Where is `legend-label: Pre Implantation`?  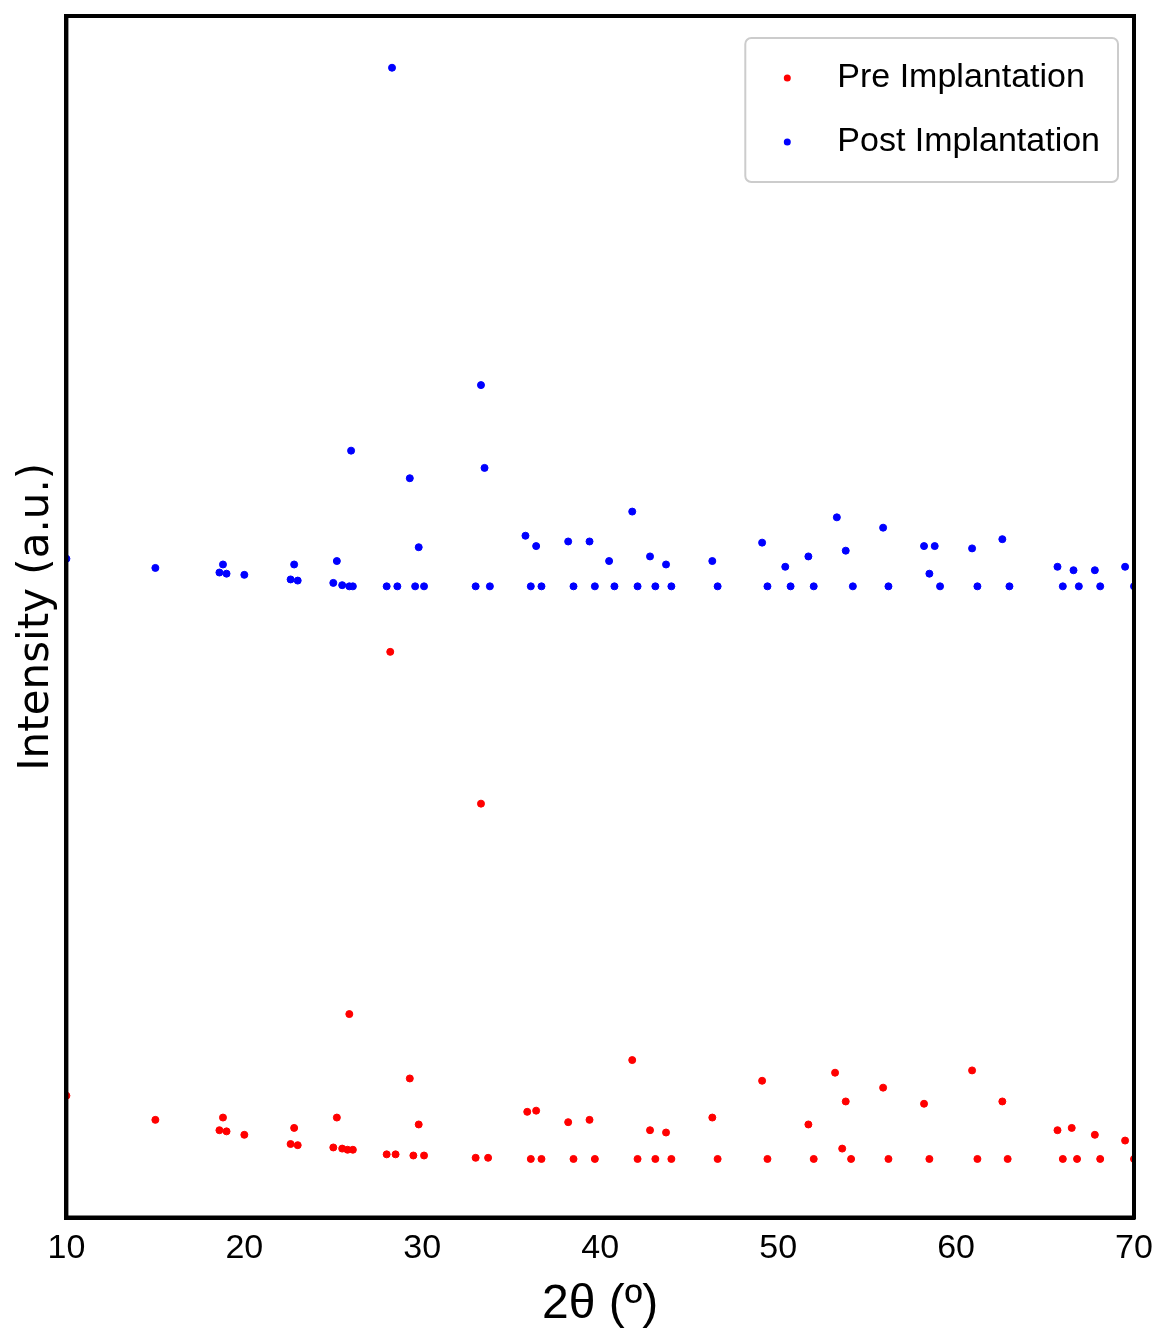 legend-label: Pre Implantation is located at coordinates (961, 75).